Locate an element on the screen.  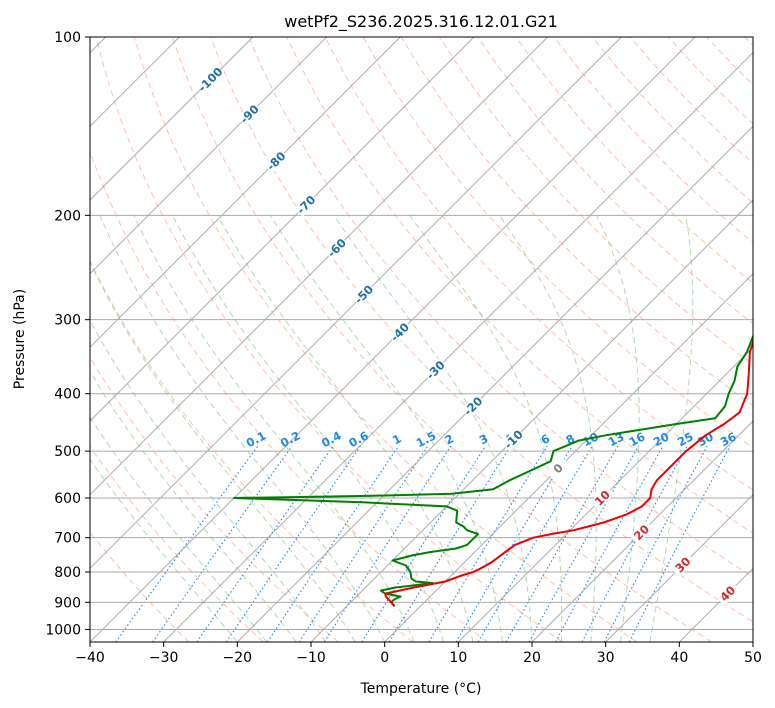
y-tick-label: 1000 is located at coordinates (63, 630).